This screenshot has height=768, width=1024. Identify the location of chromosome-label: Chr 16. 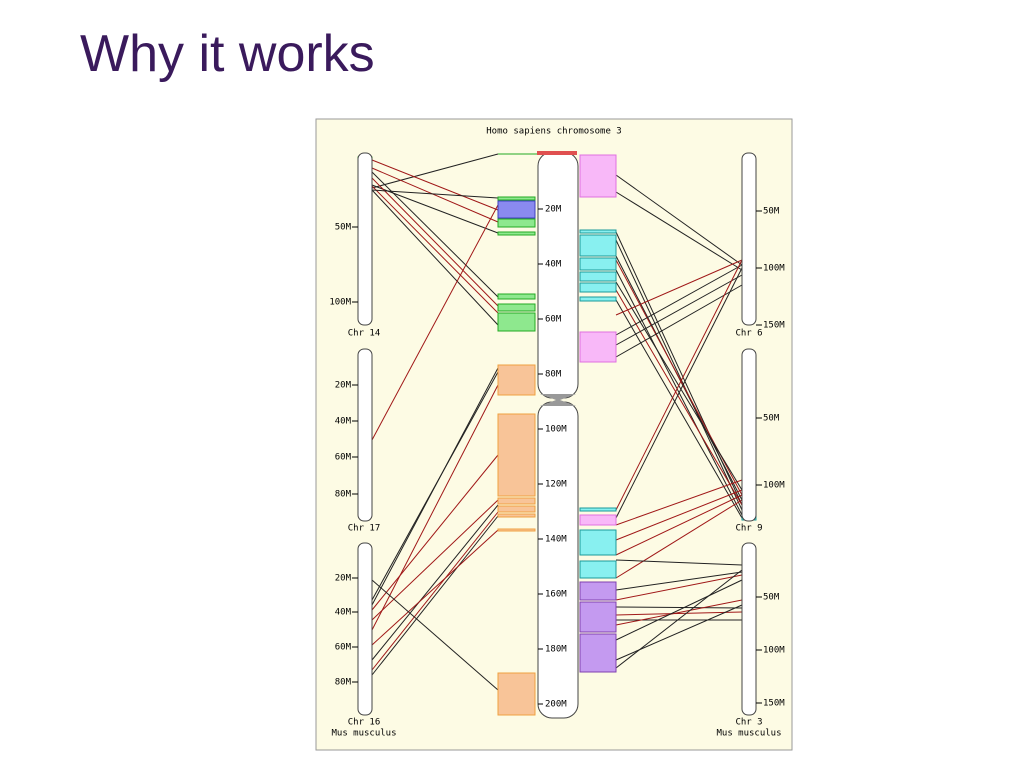
(364, 723).